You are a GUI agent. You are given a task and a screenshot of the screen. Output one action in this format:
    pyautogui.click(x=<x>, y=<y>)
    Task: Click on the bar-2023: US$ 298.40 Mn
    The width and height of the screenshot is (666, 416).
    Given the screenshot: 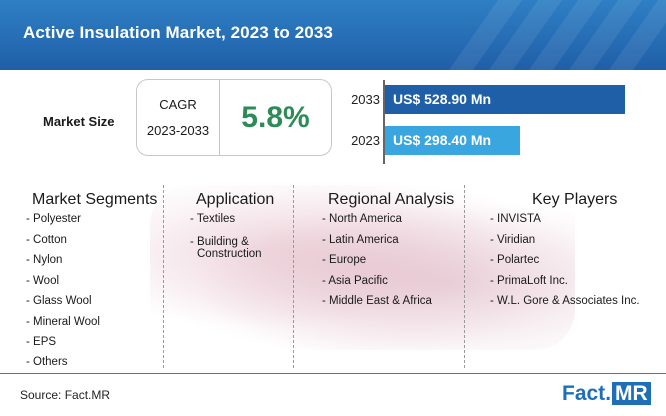 What is the action you would take?
    pyautogui.click(x=452, y=140)
    